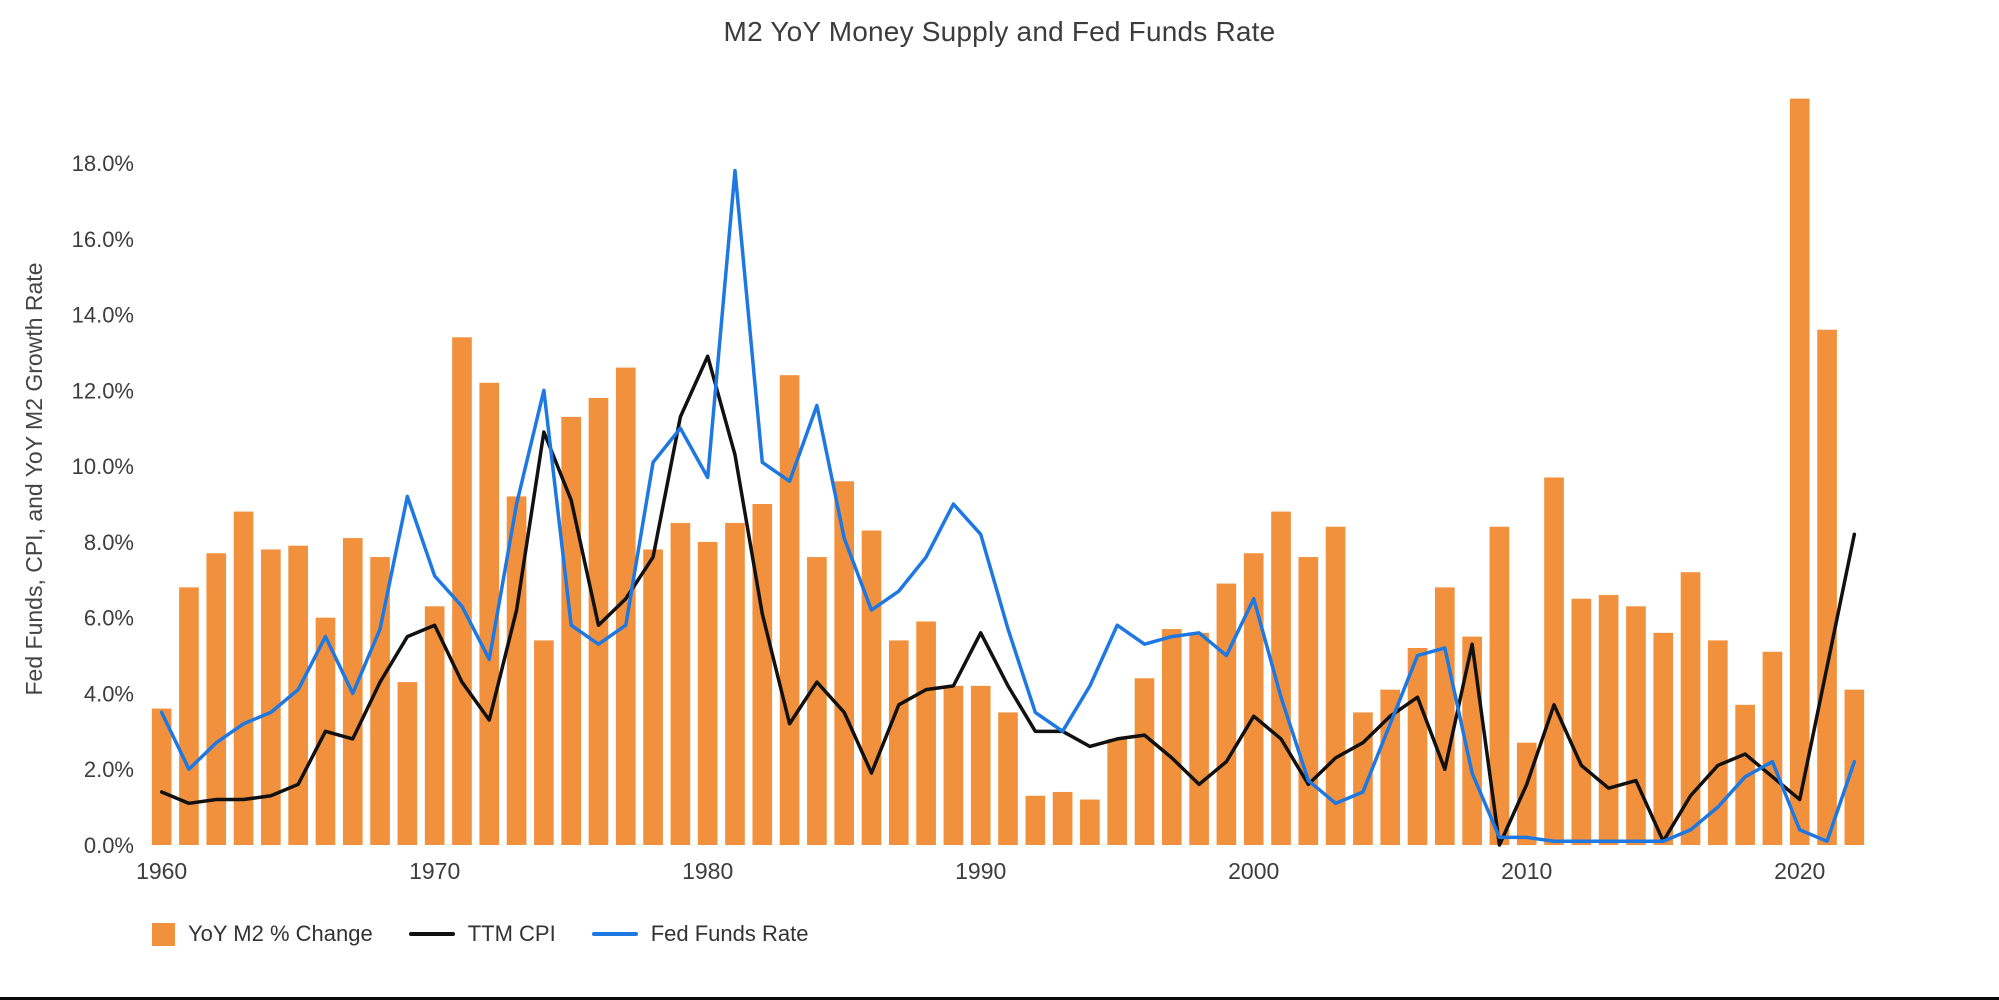  Describe the element at coordinates (161, 871) in the screenshot. I see `x-tick-label: 1960` at that location.